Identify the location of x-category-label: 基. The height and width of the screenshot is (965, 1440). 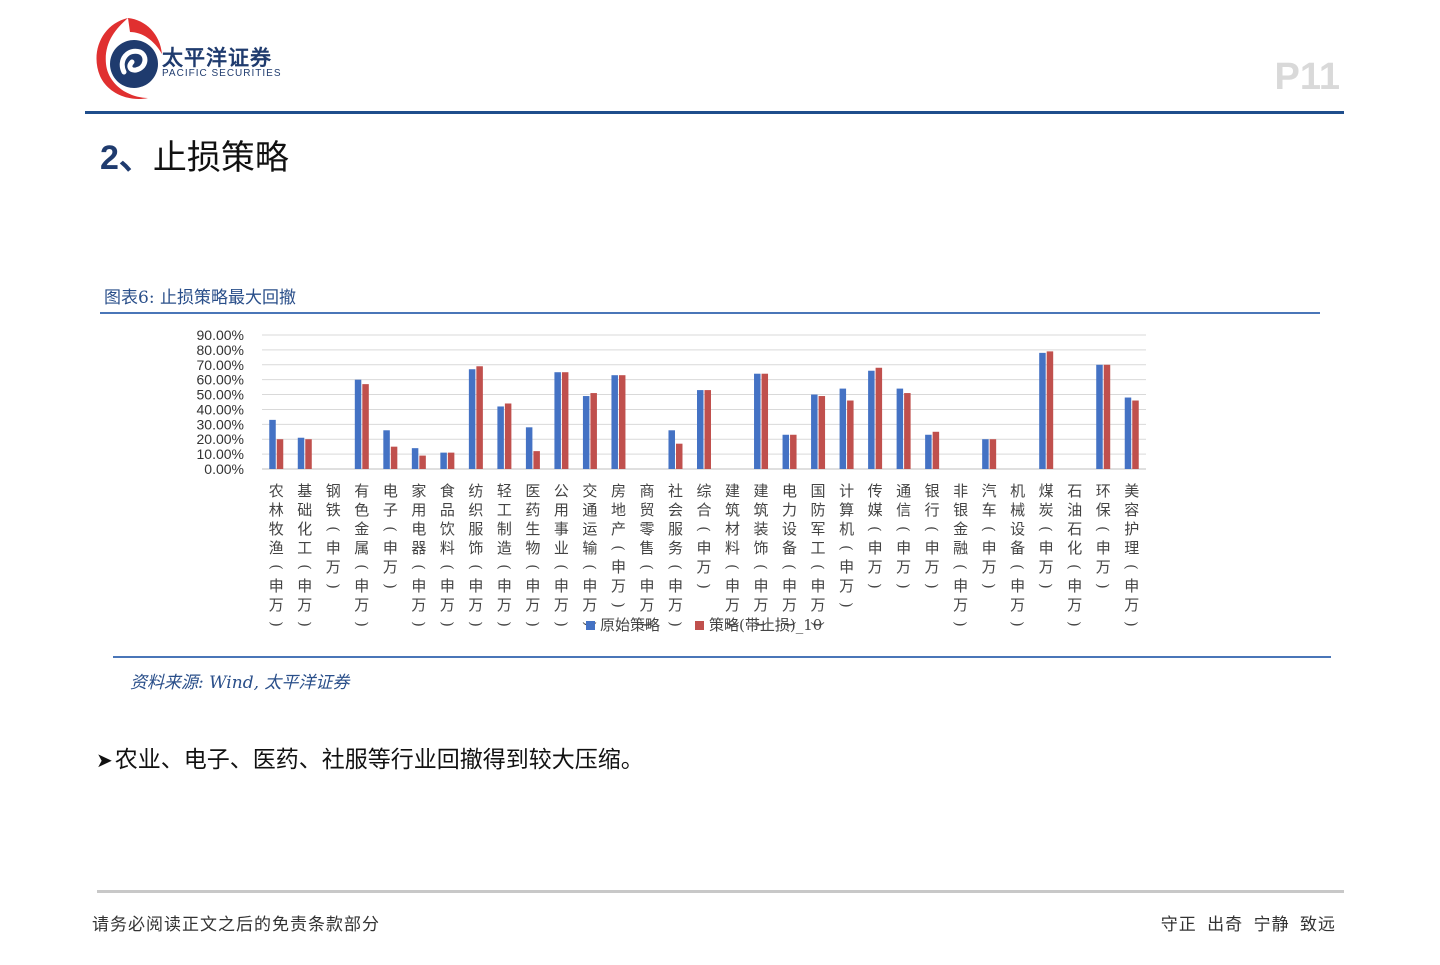
(304, 491).